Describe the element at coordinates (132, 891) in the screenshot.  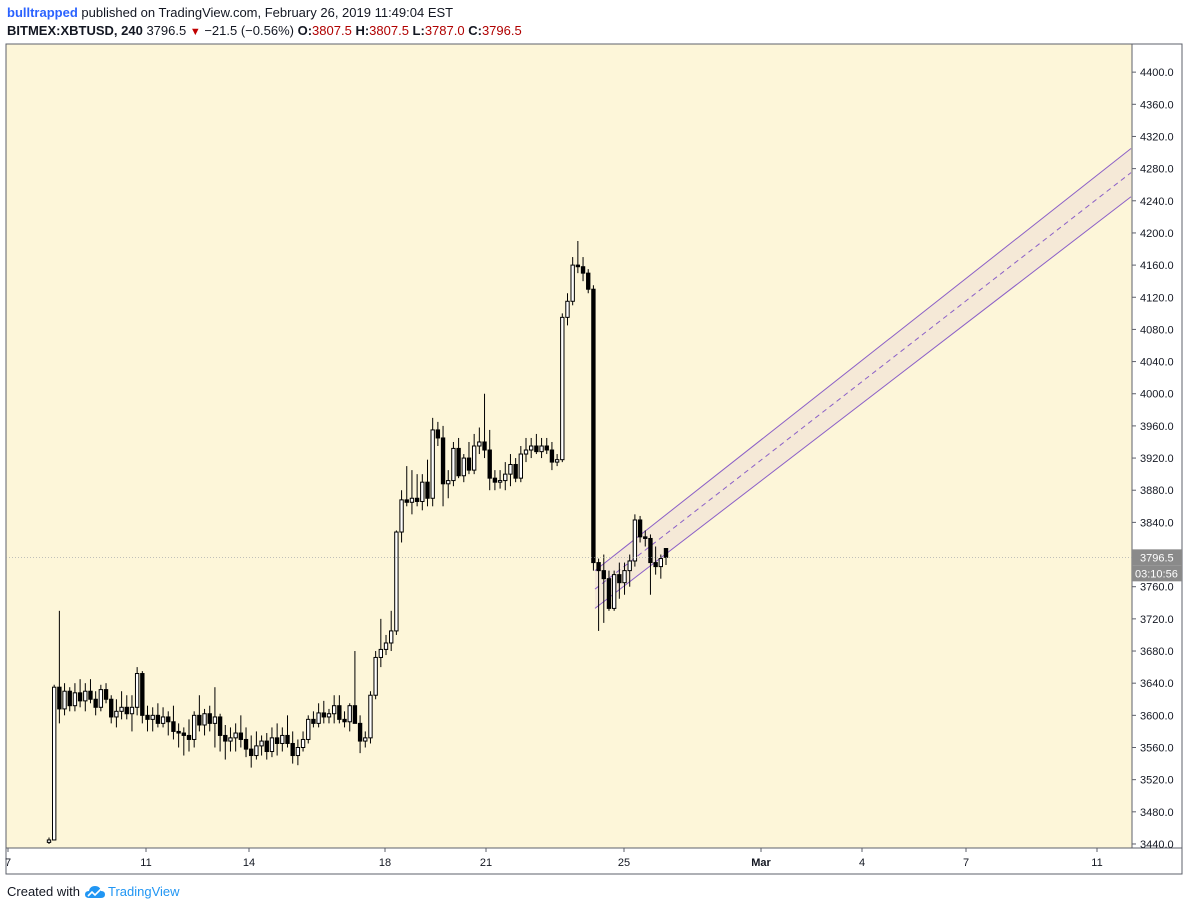
I see `tradingview-logo: TradingView` at that location.